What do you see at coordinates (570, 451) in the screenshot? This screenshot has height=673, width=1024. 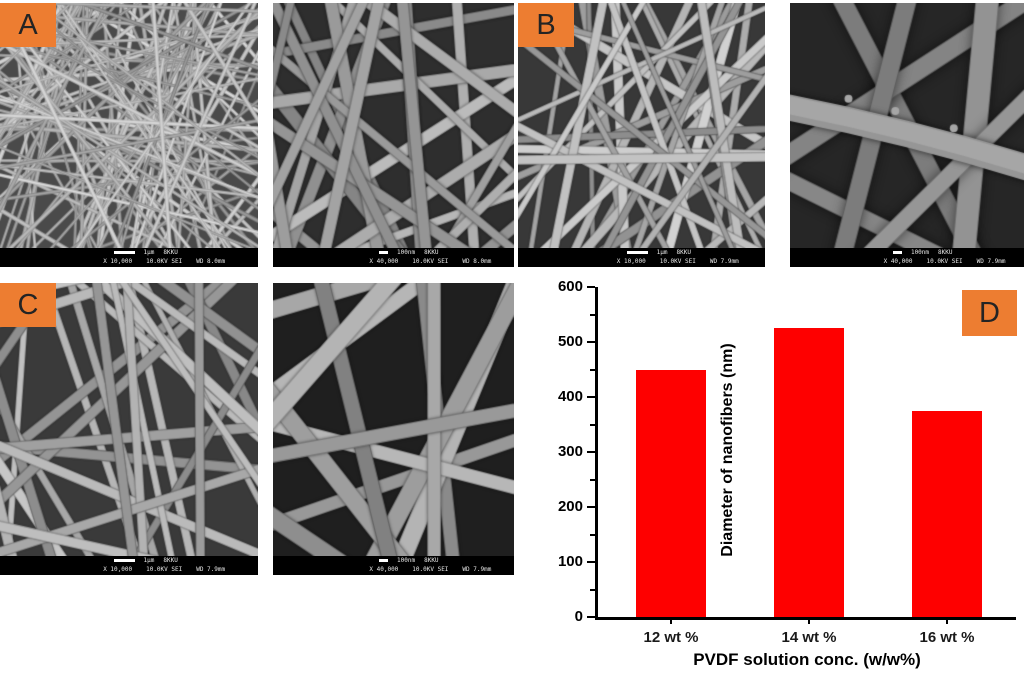 I see `y-tick-label: 300` at bounding box center [570, 451].